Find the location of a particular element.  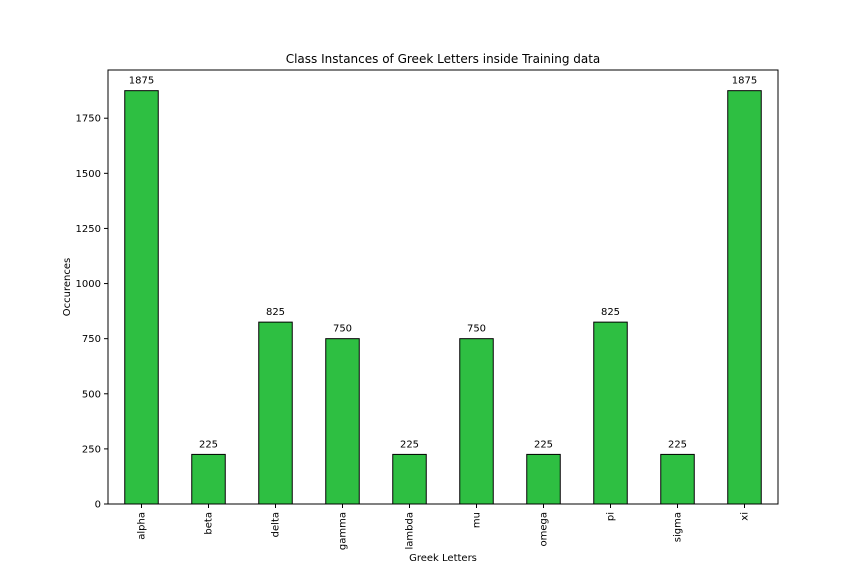

bar-delta is located at coordinates (275, 413).